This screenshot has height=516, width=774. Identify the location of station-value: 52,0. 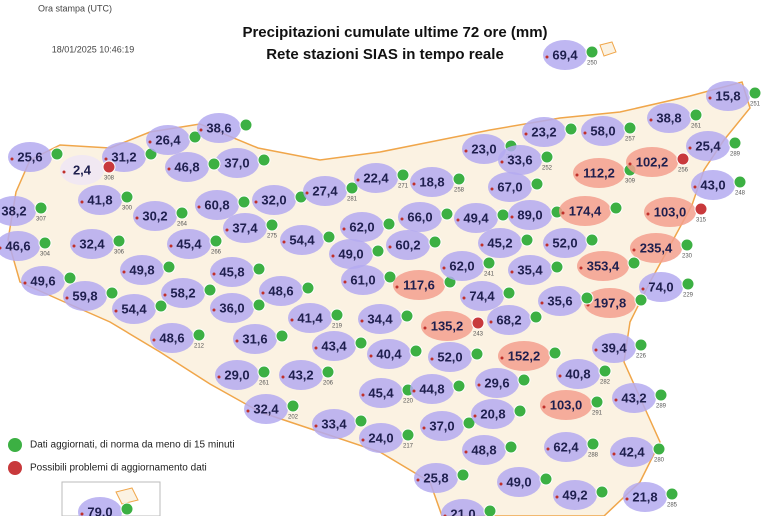
(449, 356).